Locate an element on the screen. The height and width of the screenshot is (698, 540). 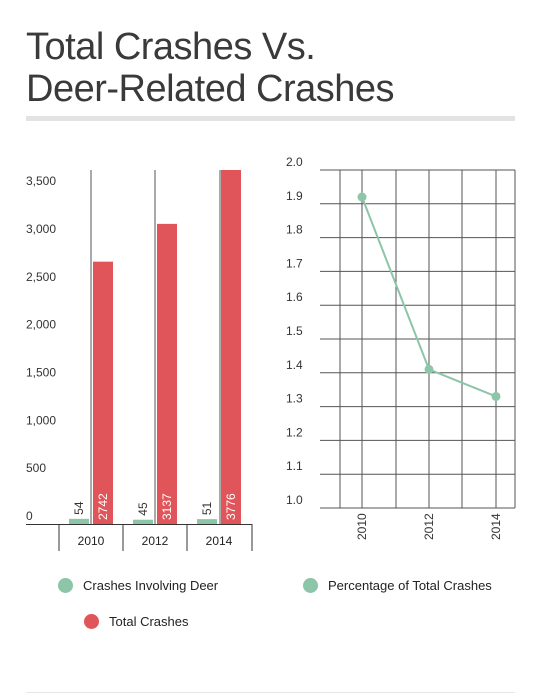
line-y-tick-label: 1.8 is located at coordinates (294, 230).